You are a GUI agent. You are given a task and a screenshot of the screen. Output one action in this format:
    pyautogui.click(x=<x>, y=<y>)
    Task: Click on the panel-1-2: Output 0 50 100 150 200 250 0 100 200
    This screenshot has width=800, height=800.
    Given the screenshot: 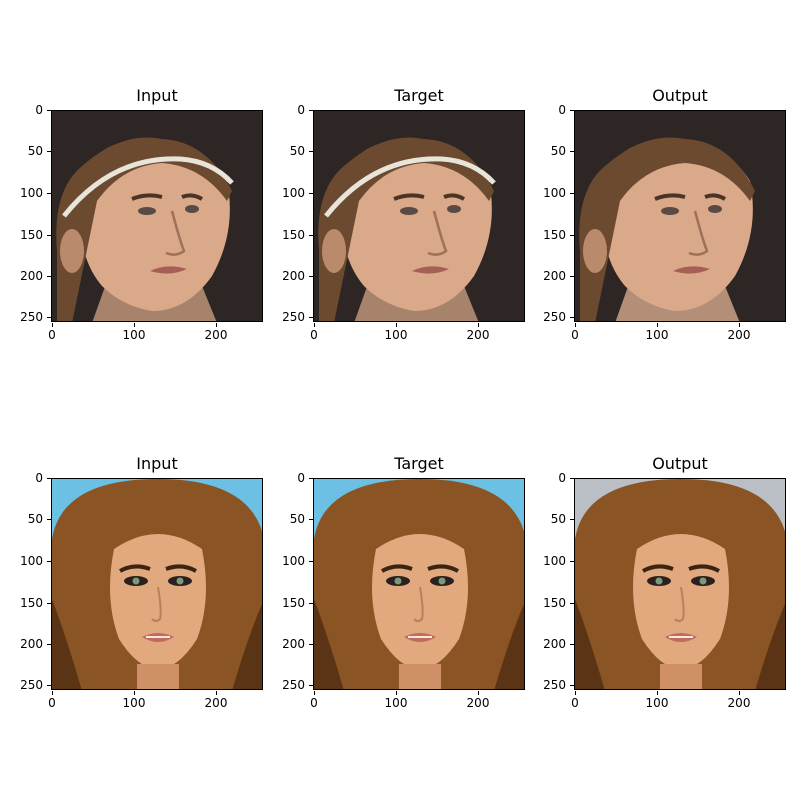 What is the action you would take?
    pyautogui.click(x=664, y=582)
    